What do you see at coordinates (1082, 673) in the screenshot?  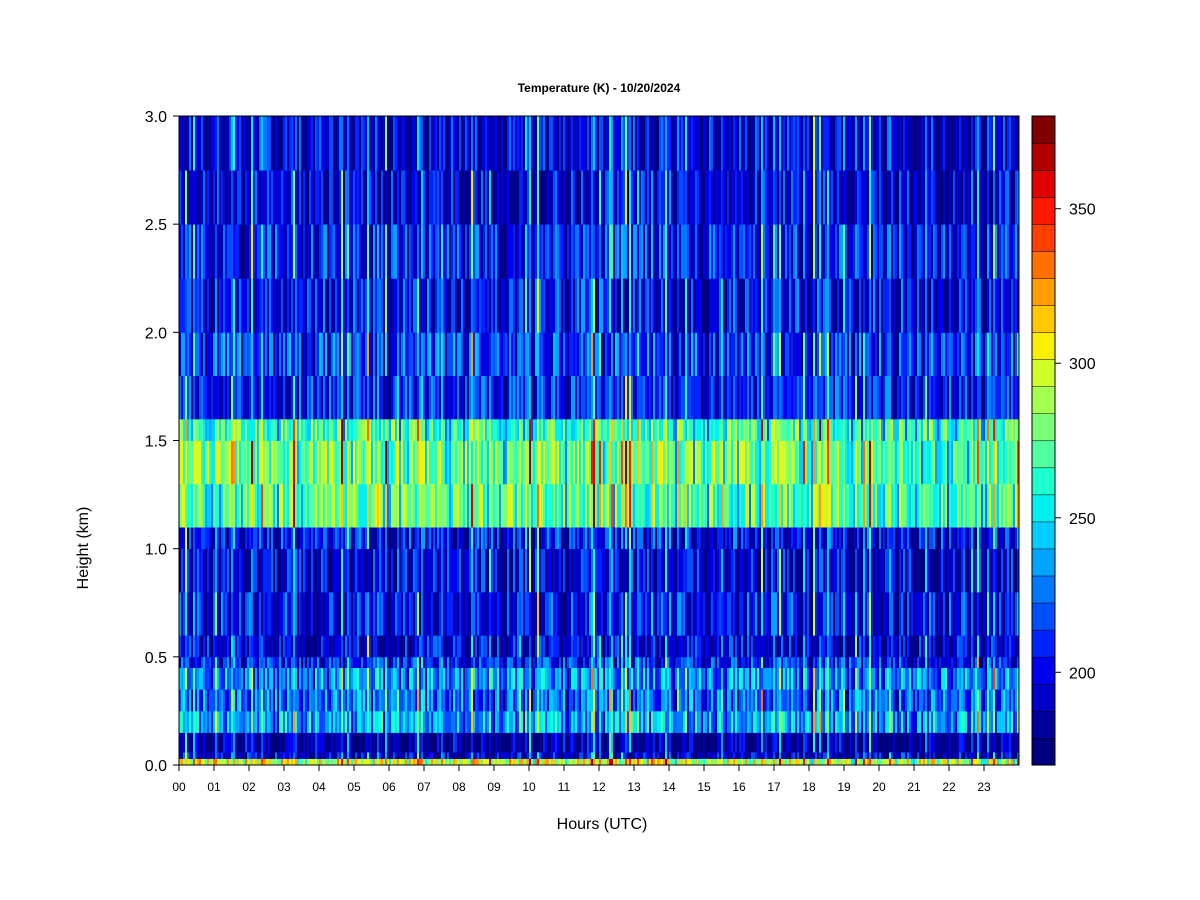 I see `colorbar-tick-label: 200` at bounding box center [1082, 673].